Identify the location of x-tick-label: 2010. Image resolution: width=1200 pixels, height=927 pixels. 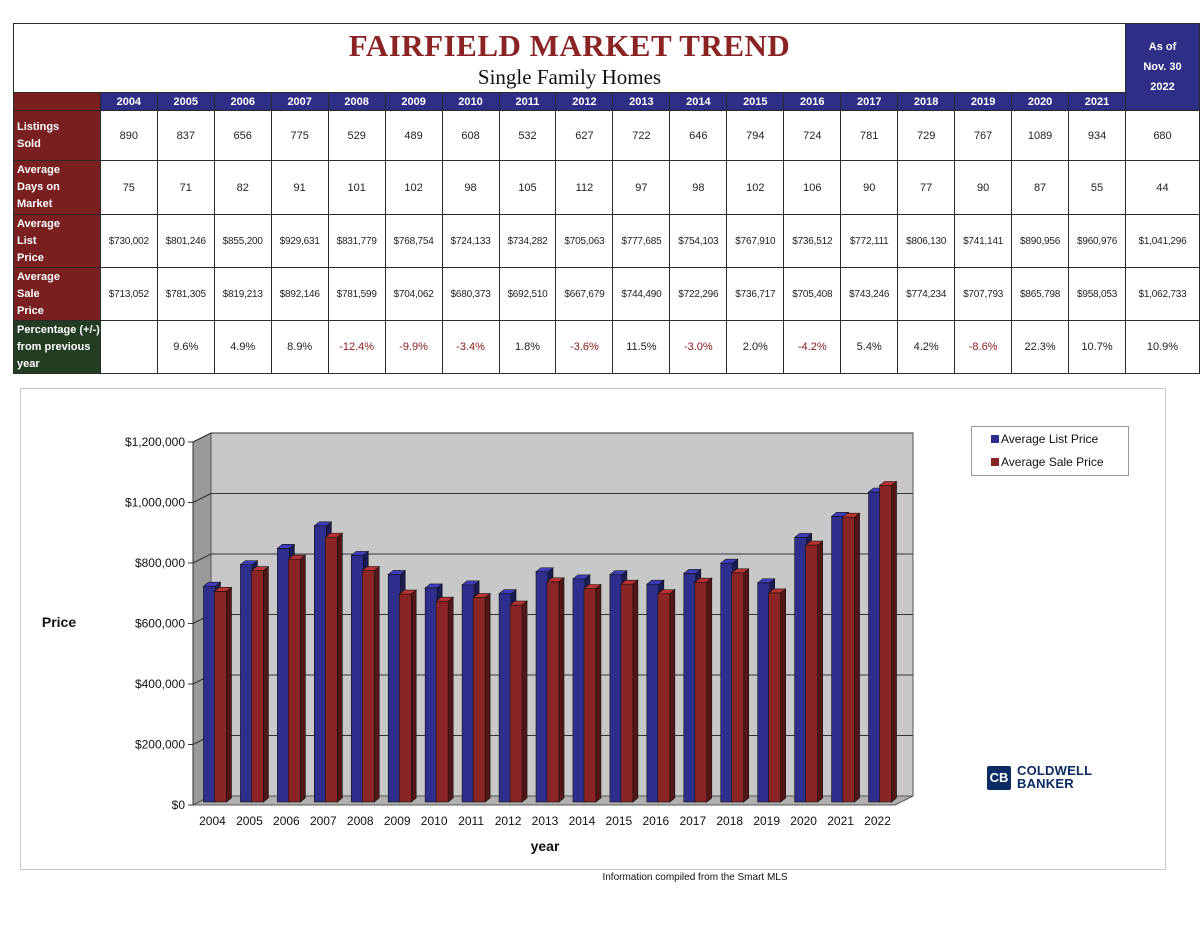
(434, 821).